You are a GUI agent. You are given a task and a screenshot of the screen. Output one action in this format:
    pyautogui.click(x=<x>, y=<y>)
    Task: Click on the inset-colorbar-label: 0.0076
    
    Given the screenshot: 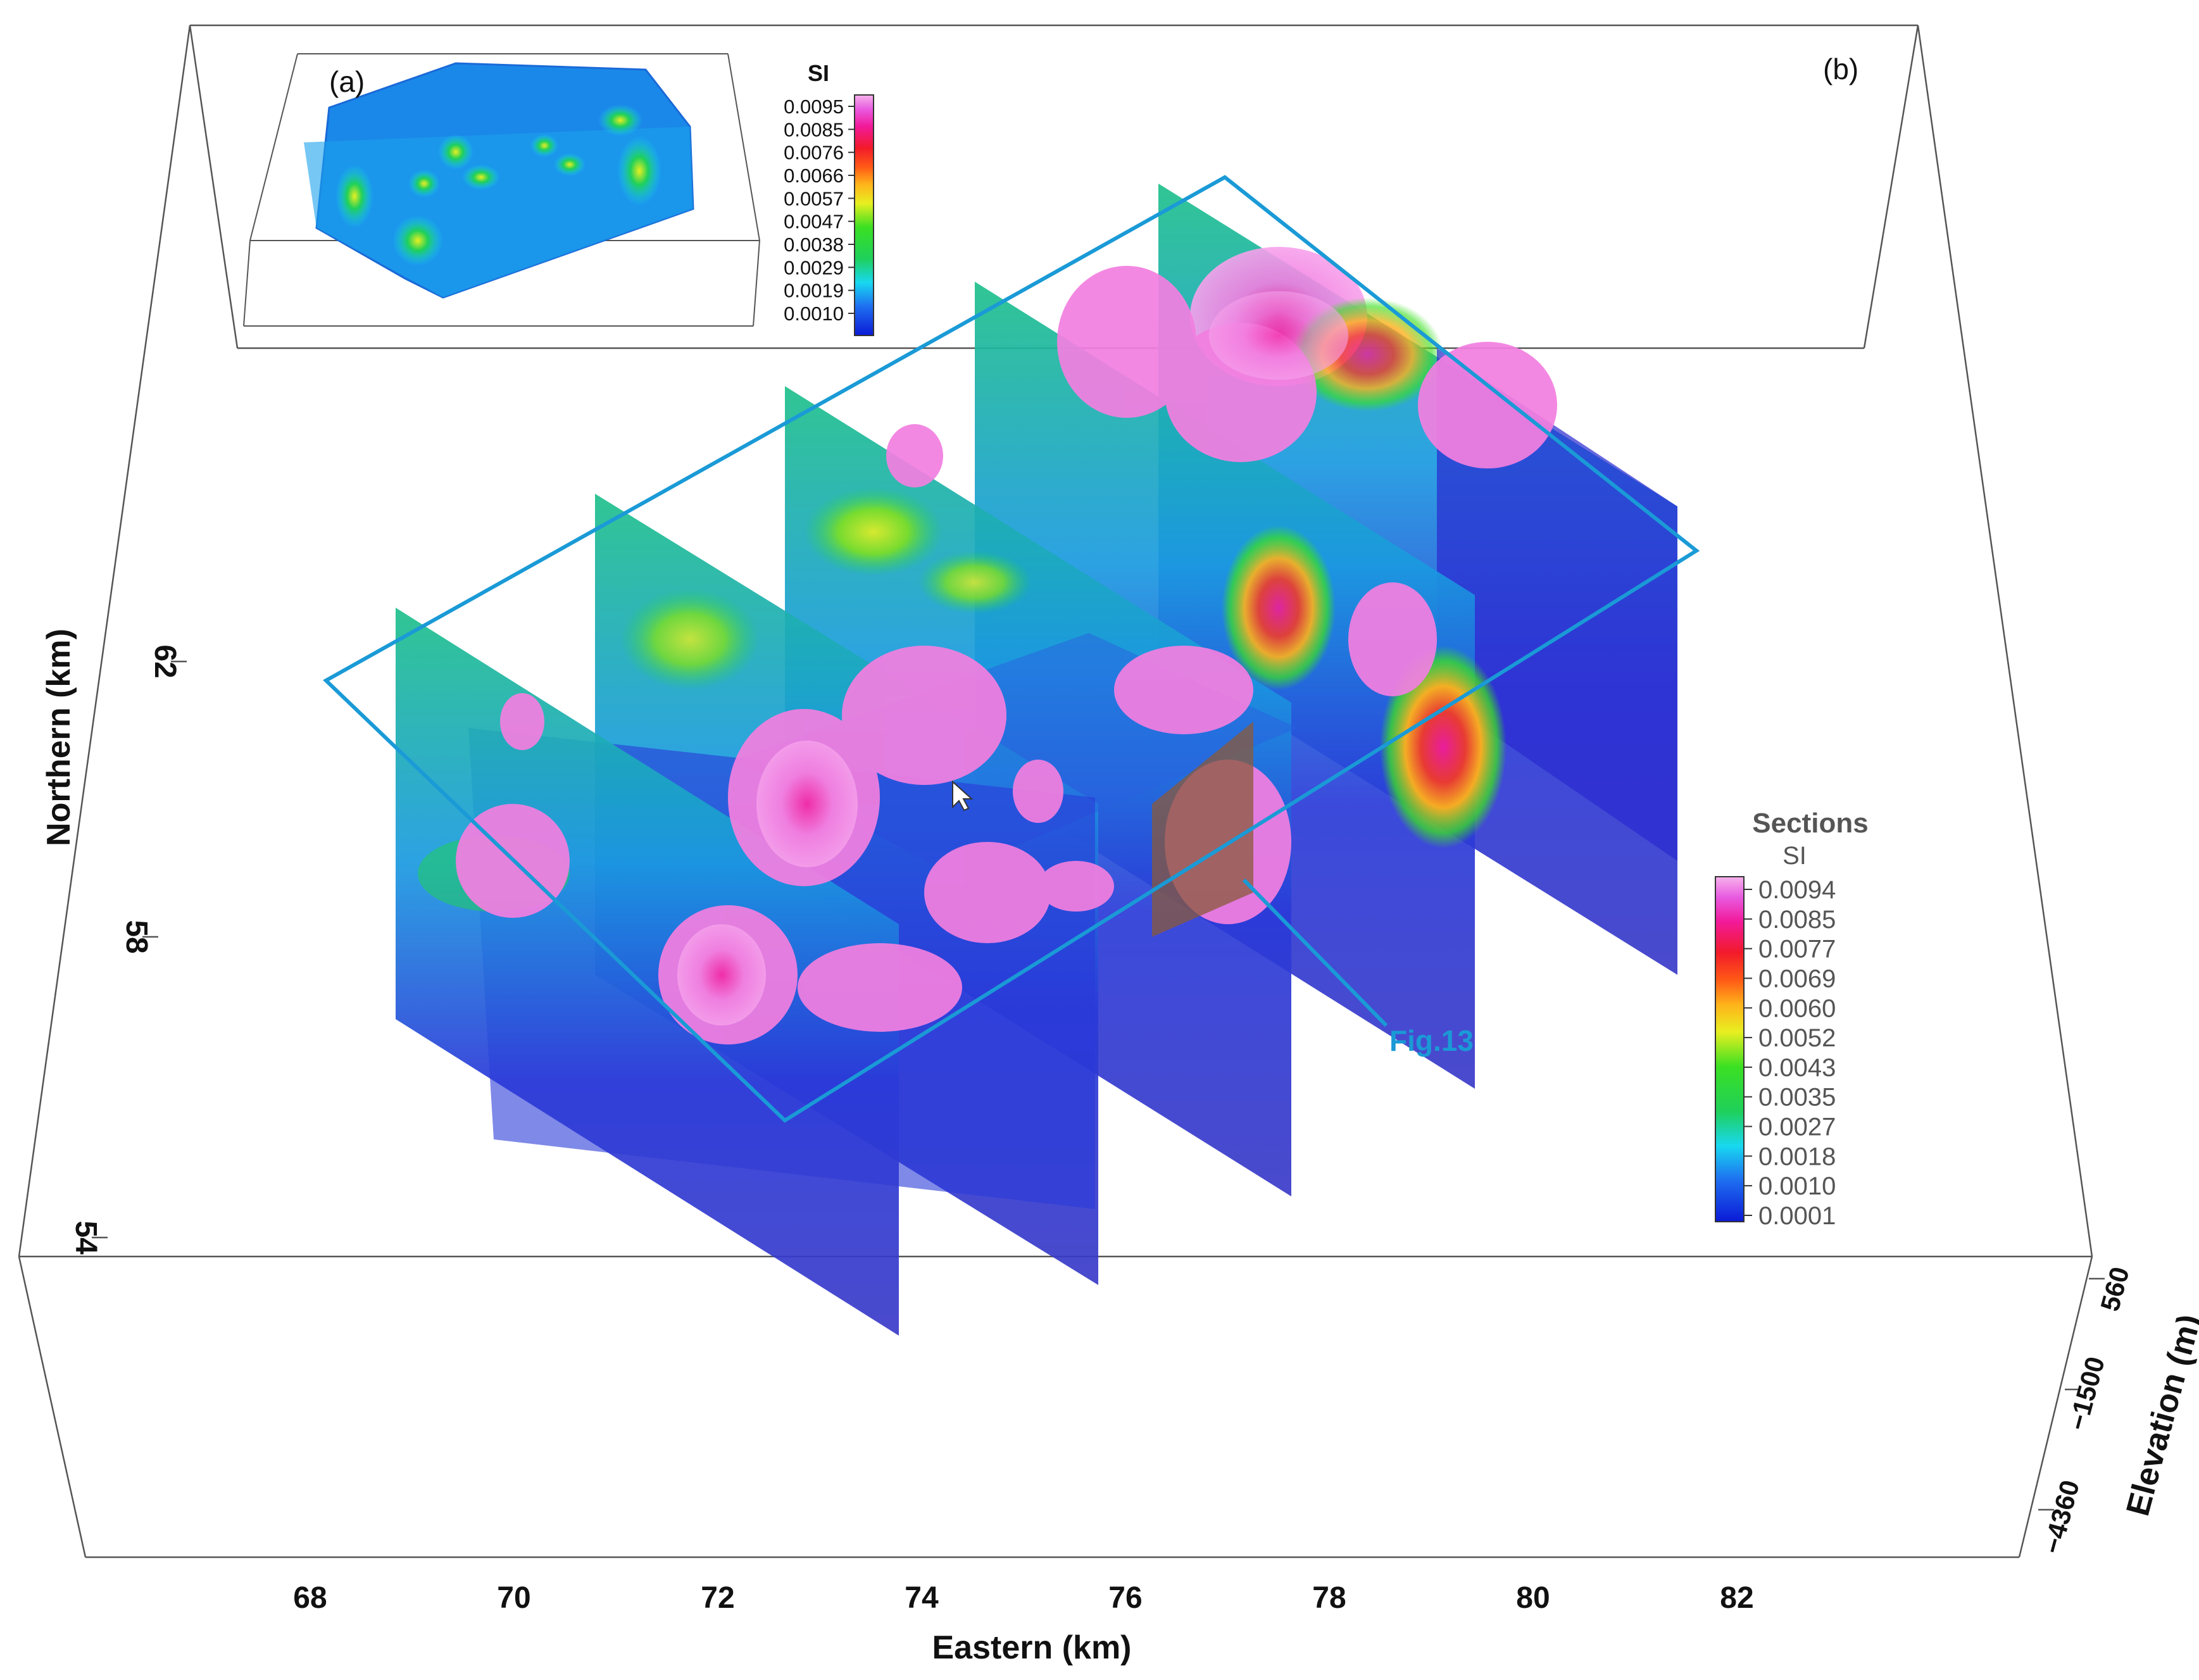 What is the action you would take?
    pyautogui.click(x=814, y=153)
    